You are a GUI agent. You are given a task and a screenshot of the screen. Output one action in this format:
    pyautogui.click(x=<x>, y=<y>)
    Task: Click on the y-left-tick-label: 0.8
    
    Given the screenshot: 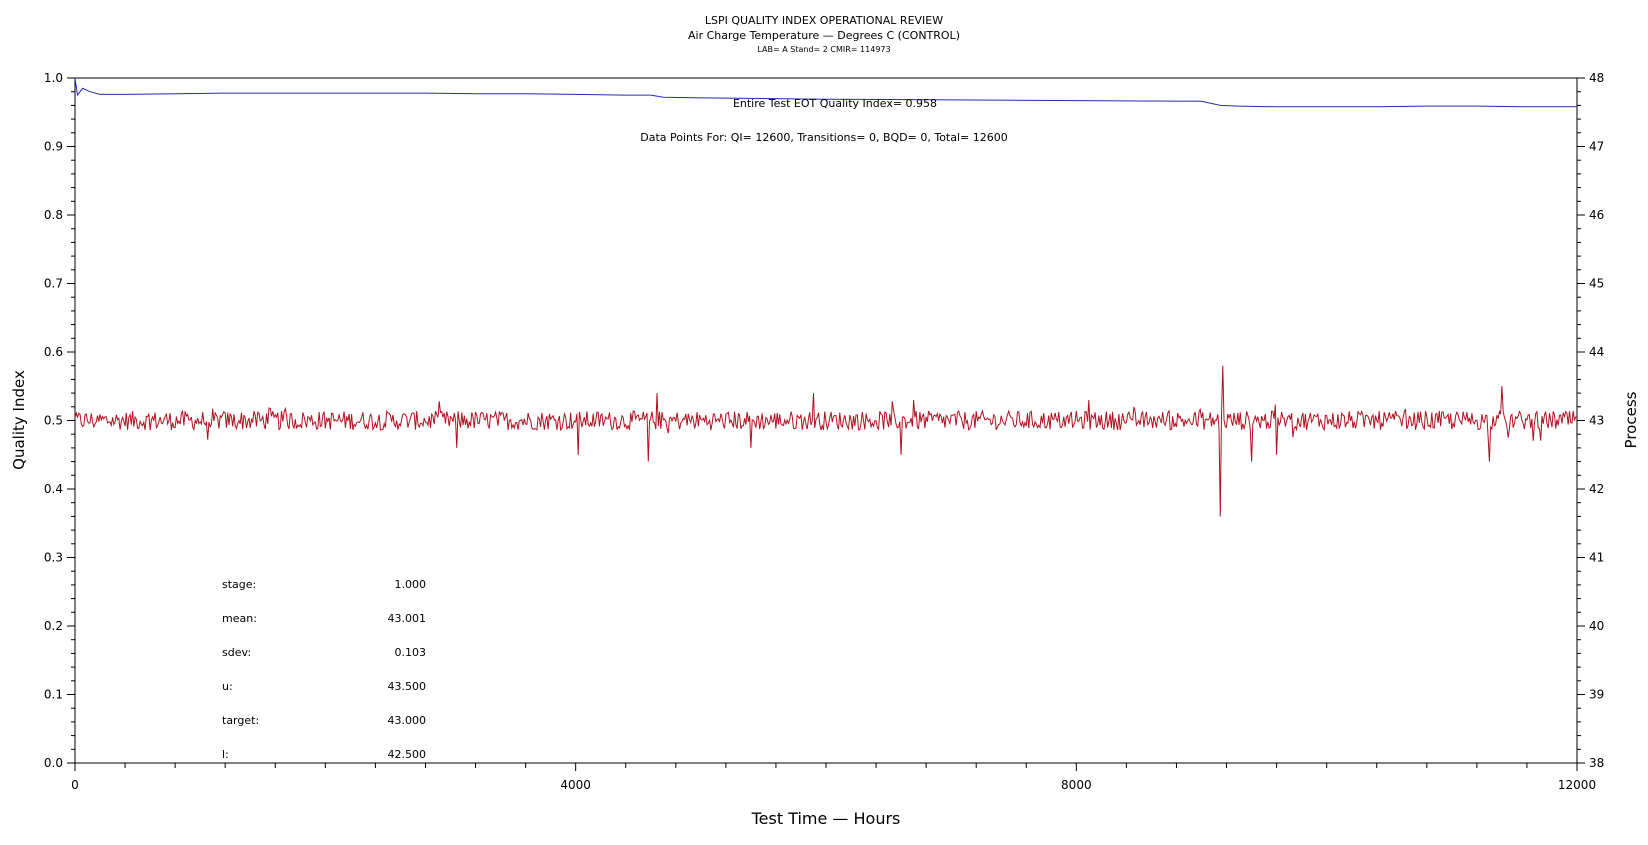 What is the action you would take?
    pyautogui.click(x=53, y=215)
    